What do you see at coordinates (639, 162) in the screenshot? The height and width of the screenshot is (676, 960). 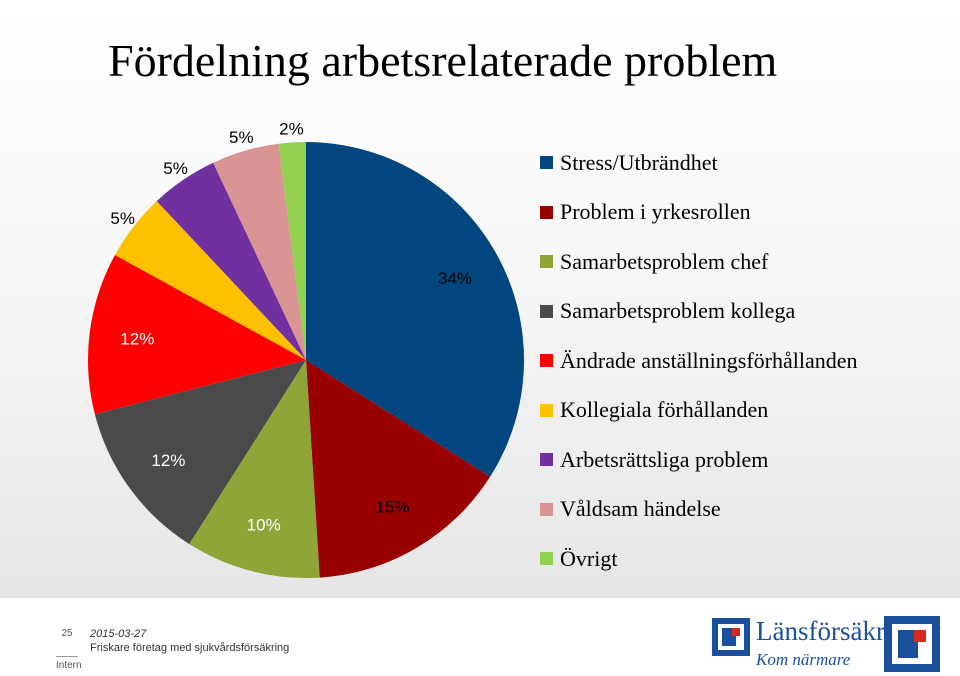 I see `legend-label: Stress/Utbrändhet` at bounding box center [639, 162].